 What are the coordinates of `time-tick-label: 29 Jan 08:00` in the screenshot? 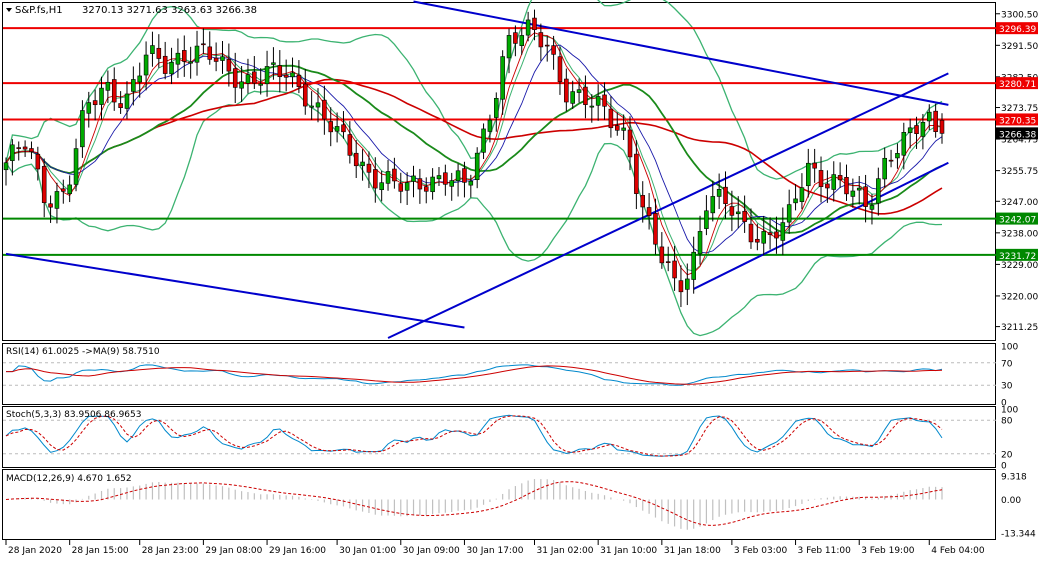 It's located at (233, 551).